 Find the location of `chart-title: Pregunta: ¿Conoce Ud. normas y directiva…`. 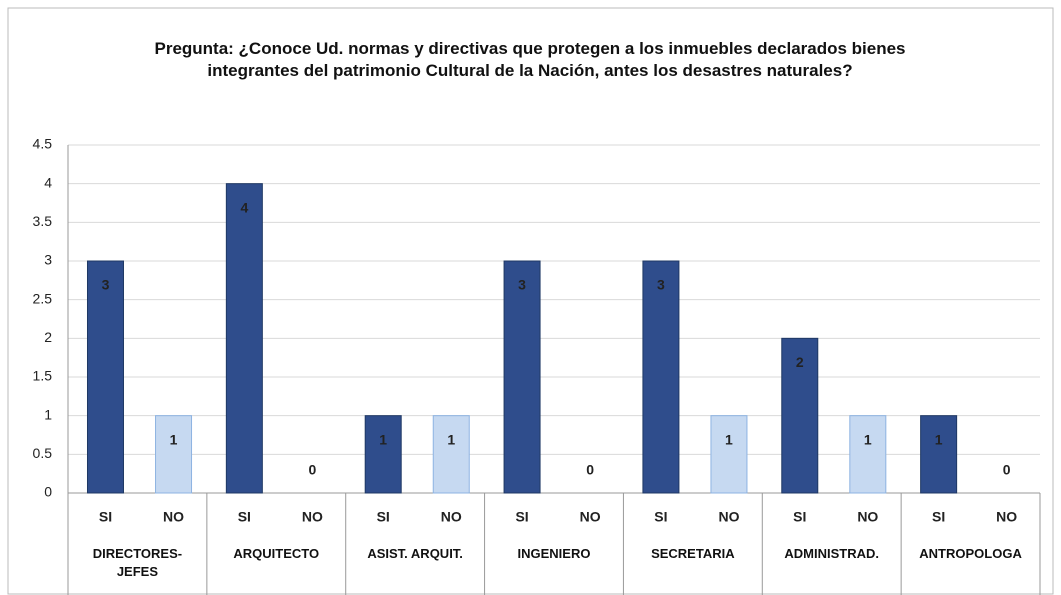

chart-title: Pregunta: ¿Conoce Ud. normas y directiva… is located at coordinates (530, 59).